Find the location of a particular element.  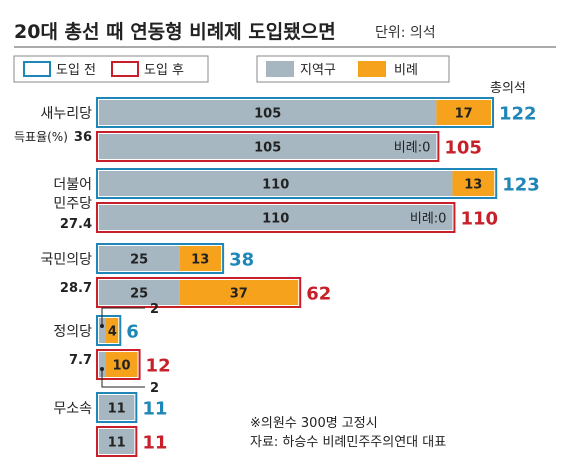

chart-title: 20대 총선 때 연동형 비례제 도입됐으면 is located at coordinates (175, 32).